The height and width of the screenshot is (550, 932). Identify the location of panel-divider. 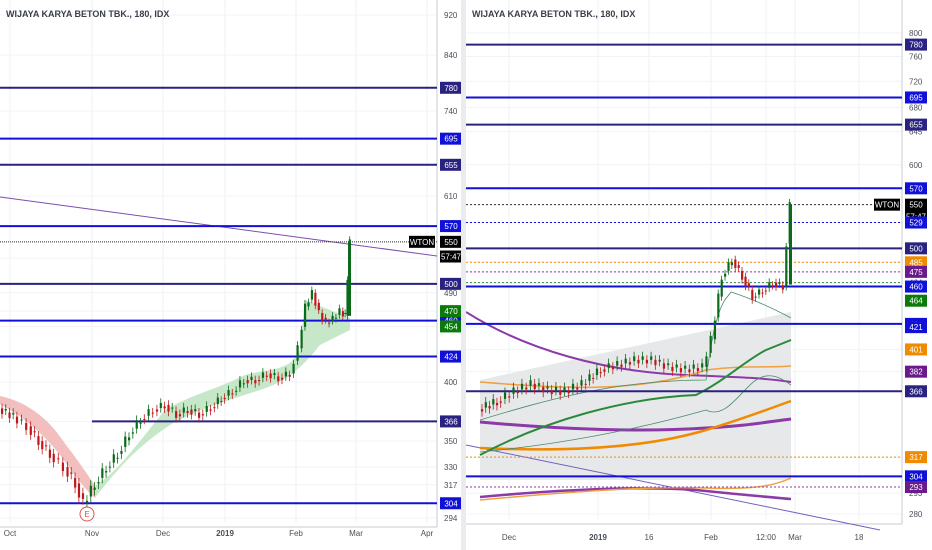
(463, 275).